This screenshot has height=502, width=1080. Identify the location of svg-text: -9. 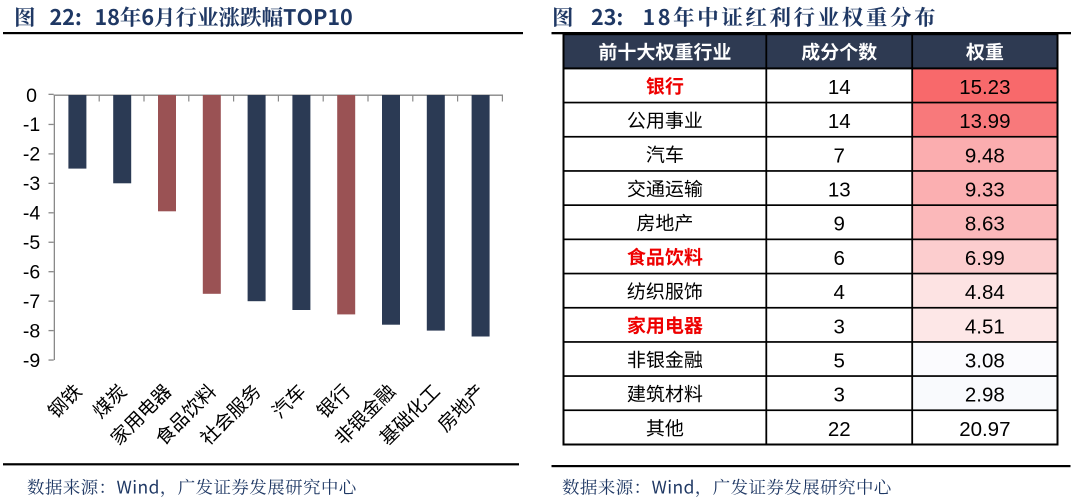
(31, 361).